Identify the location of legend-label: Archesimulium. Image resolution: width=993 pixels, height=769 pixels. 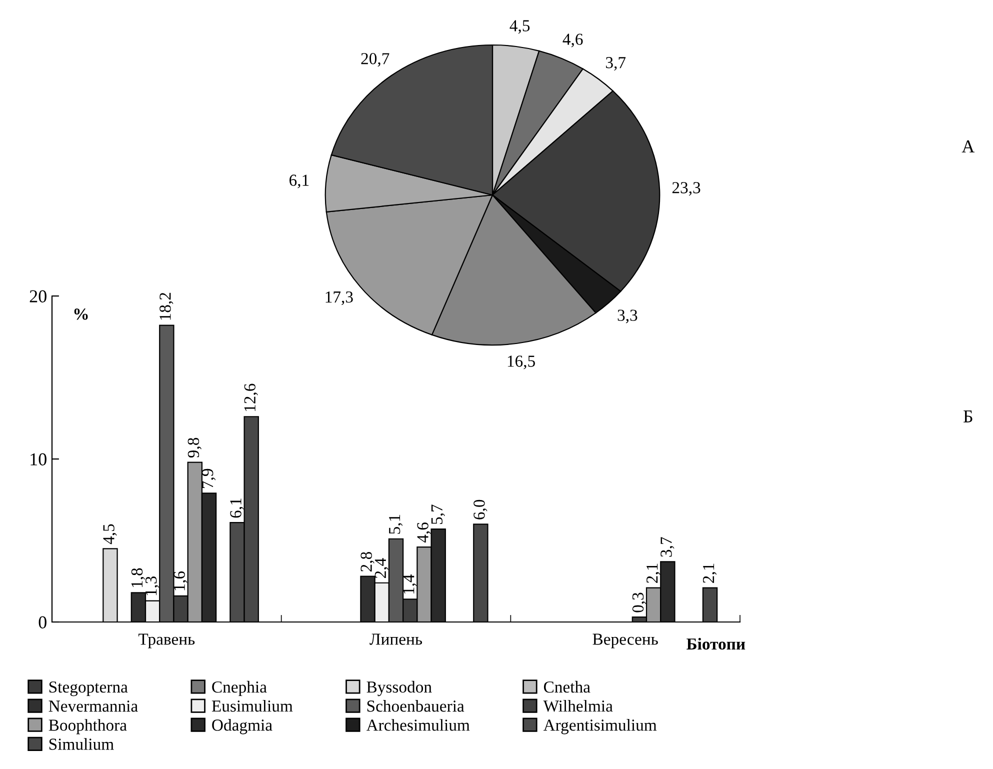
(418, 725).